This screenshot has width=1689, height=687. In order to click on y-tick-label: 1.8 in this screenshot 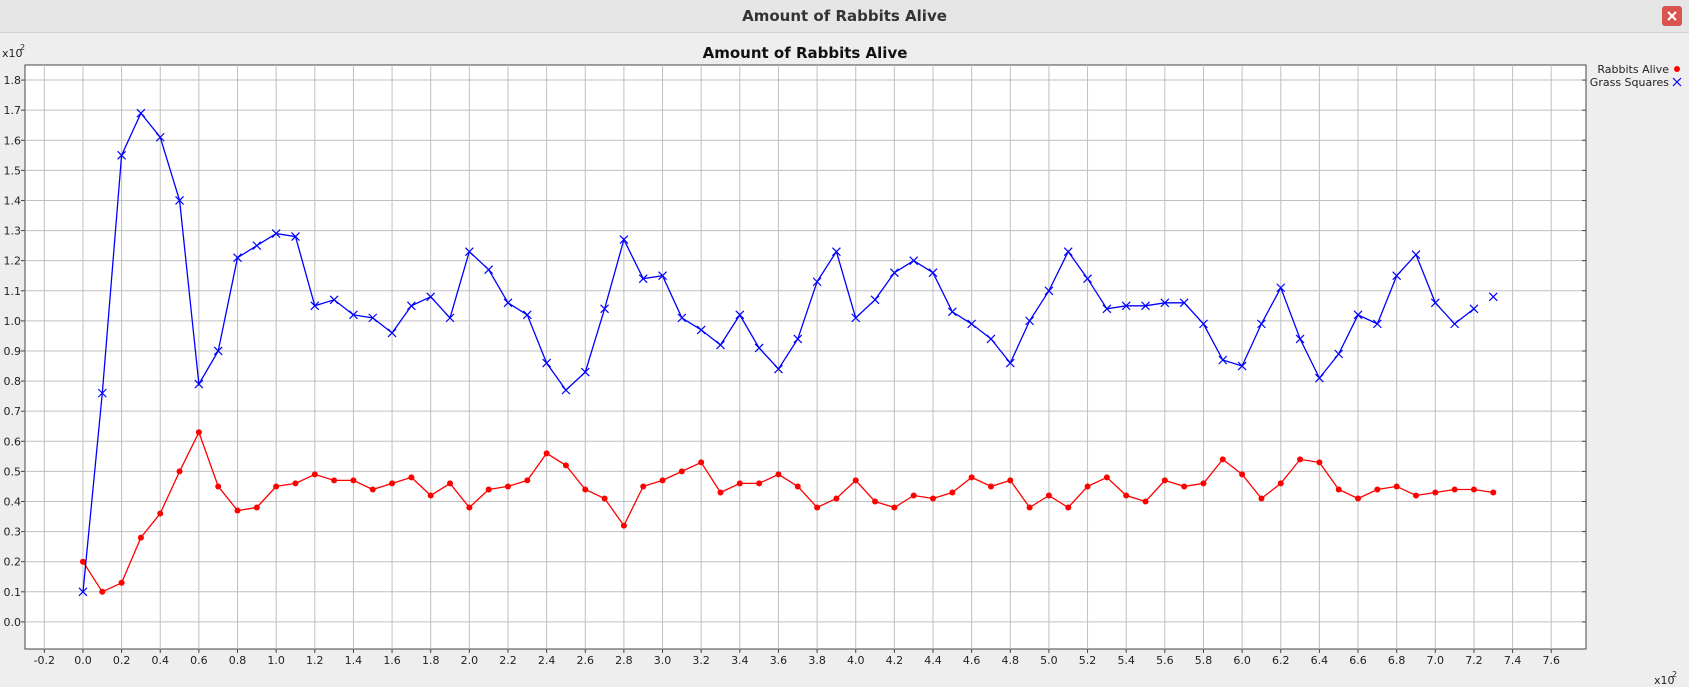, I will do `click(13, 80)`.